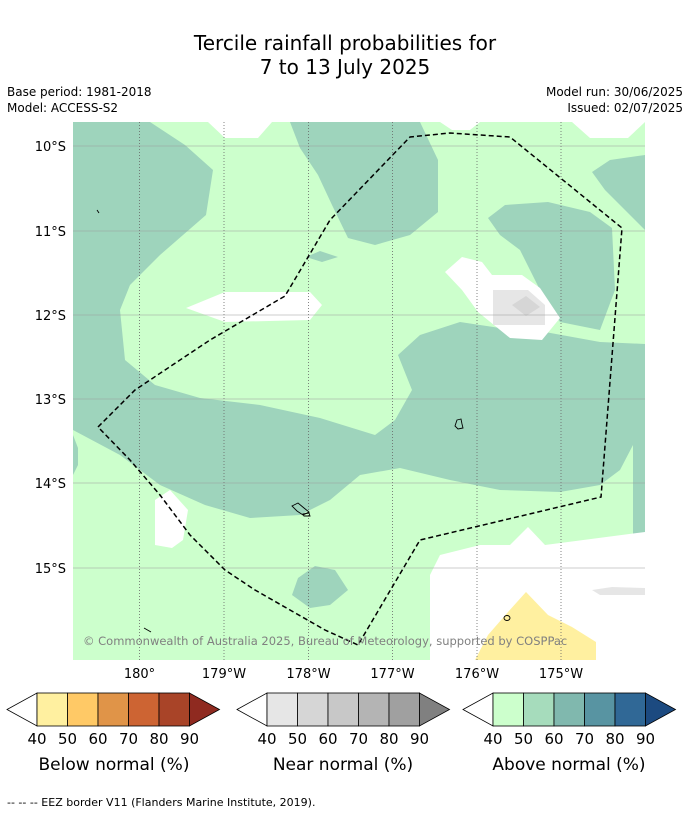 The height and width of the screenshot is (816, 690). What do you see at coordinates (36, 739) in the screenshot?
I see `legend-below-tick-40: 40` at bounding box center [36, 739].